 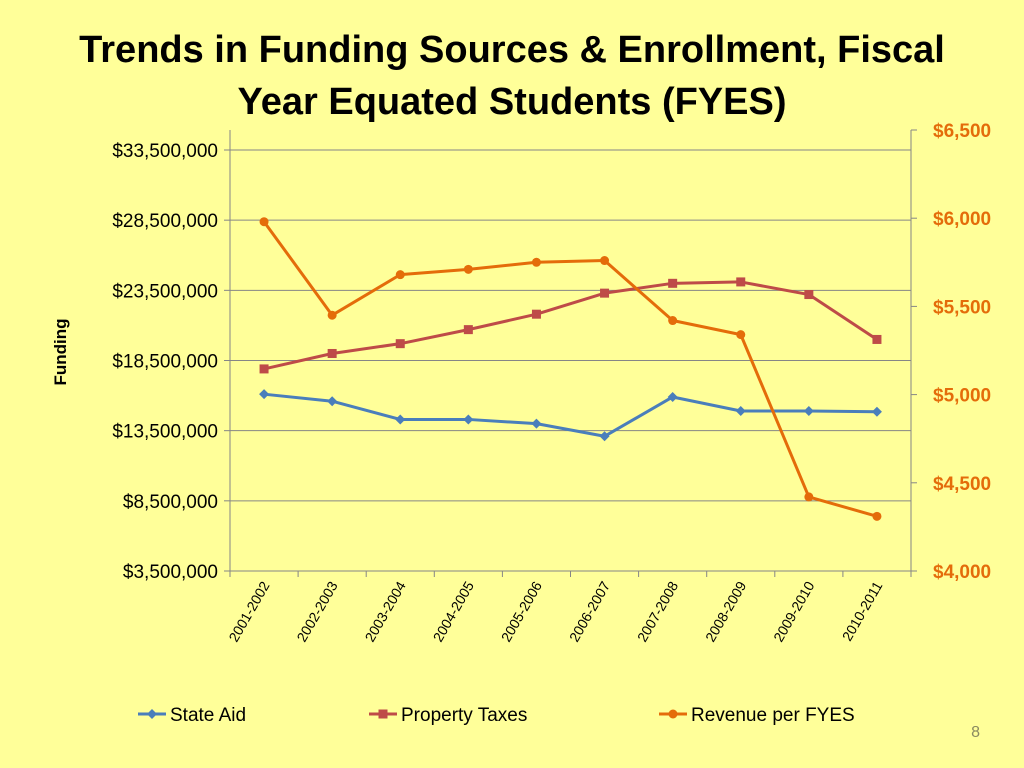 What do you see at coordinates (725, 611) in the screenshot?
I see `x-tick-label: 2008-2009` at bounding box center [725, 611].